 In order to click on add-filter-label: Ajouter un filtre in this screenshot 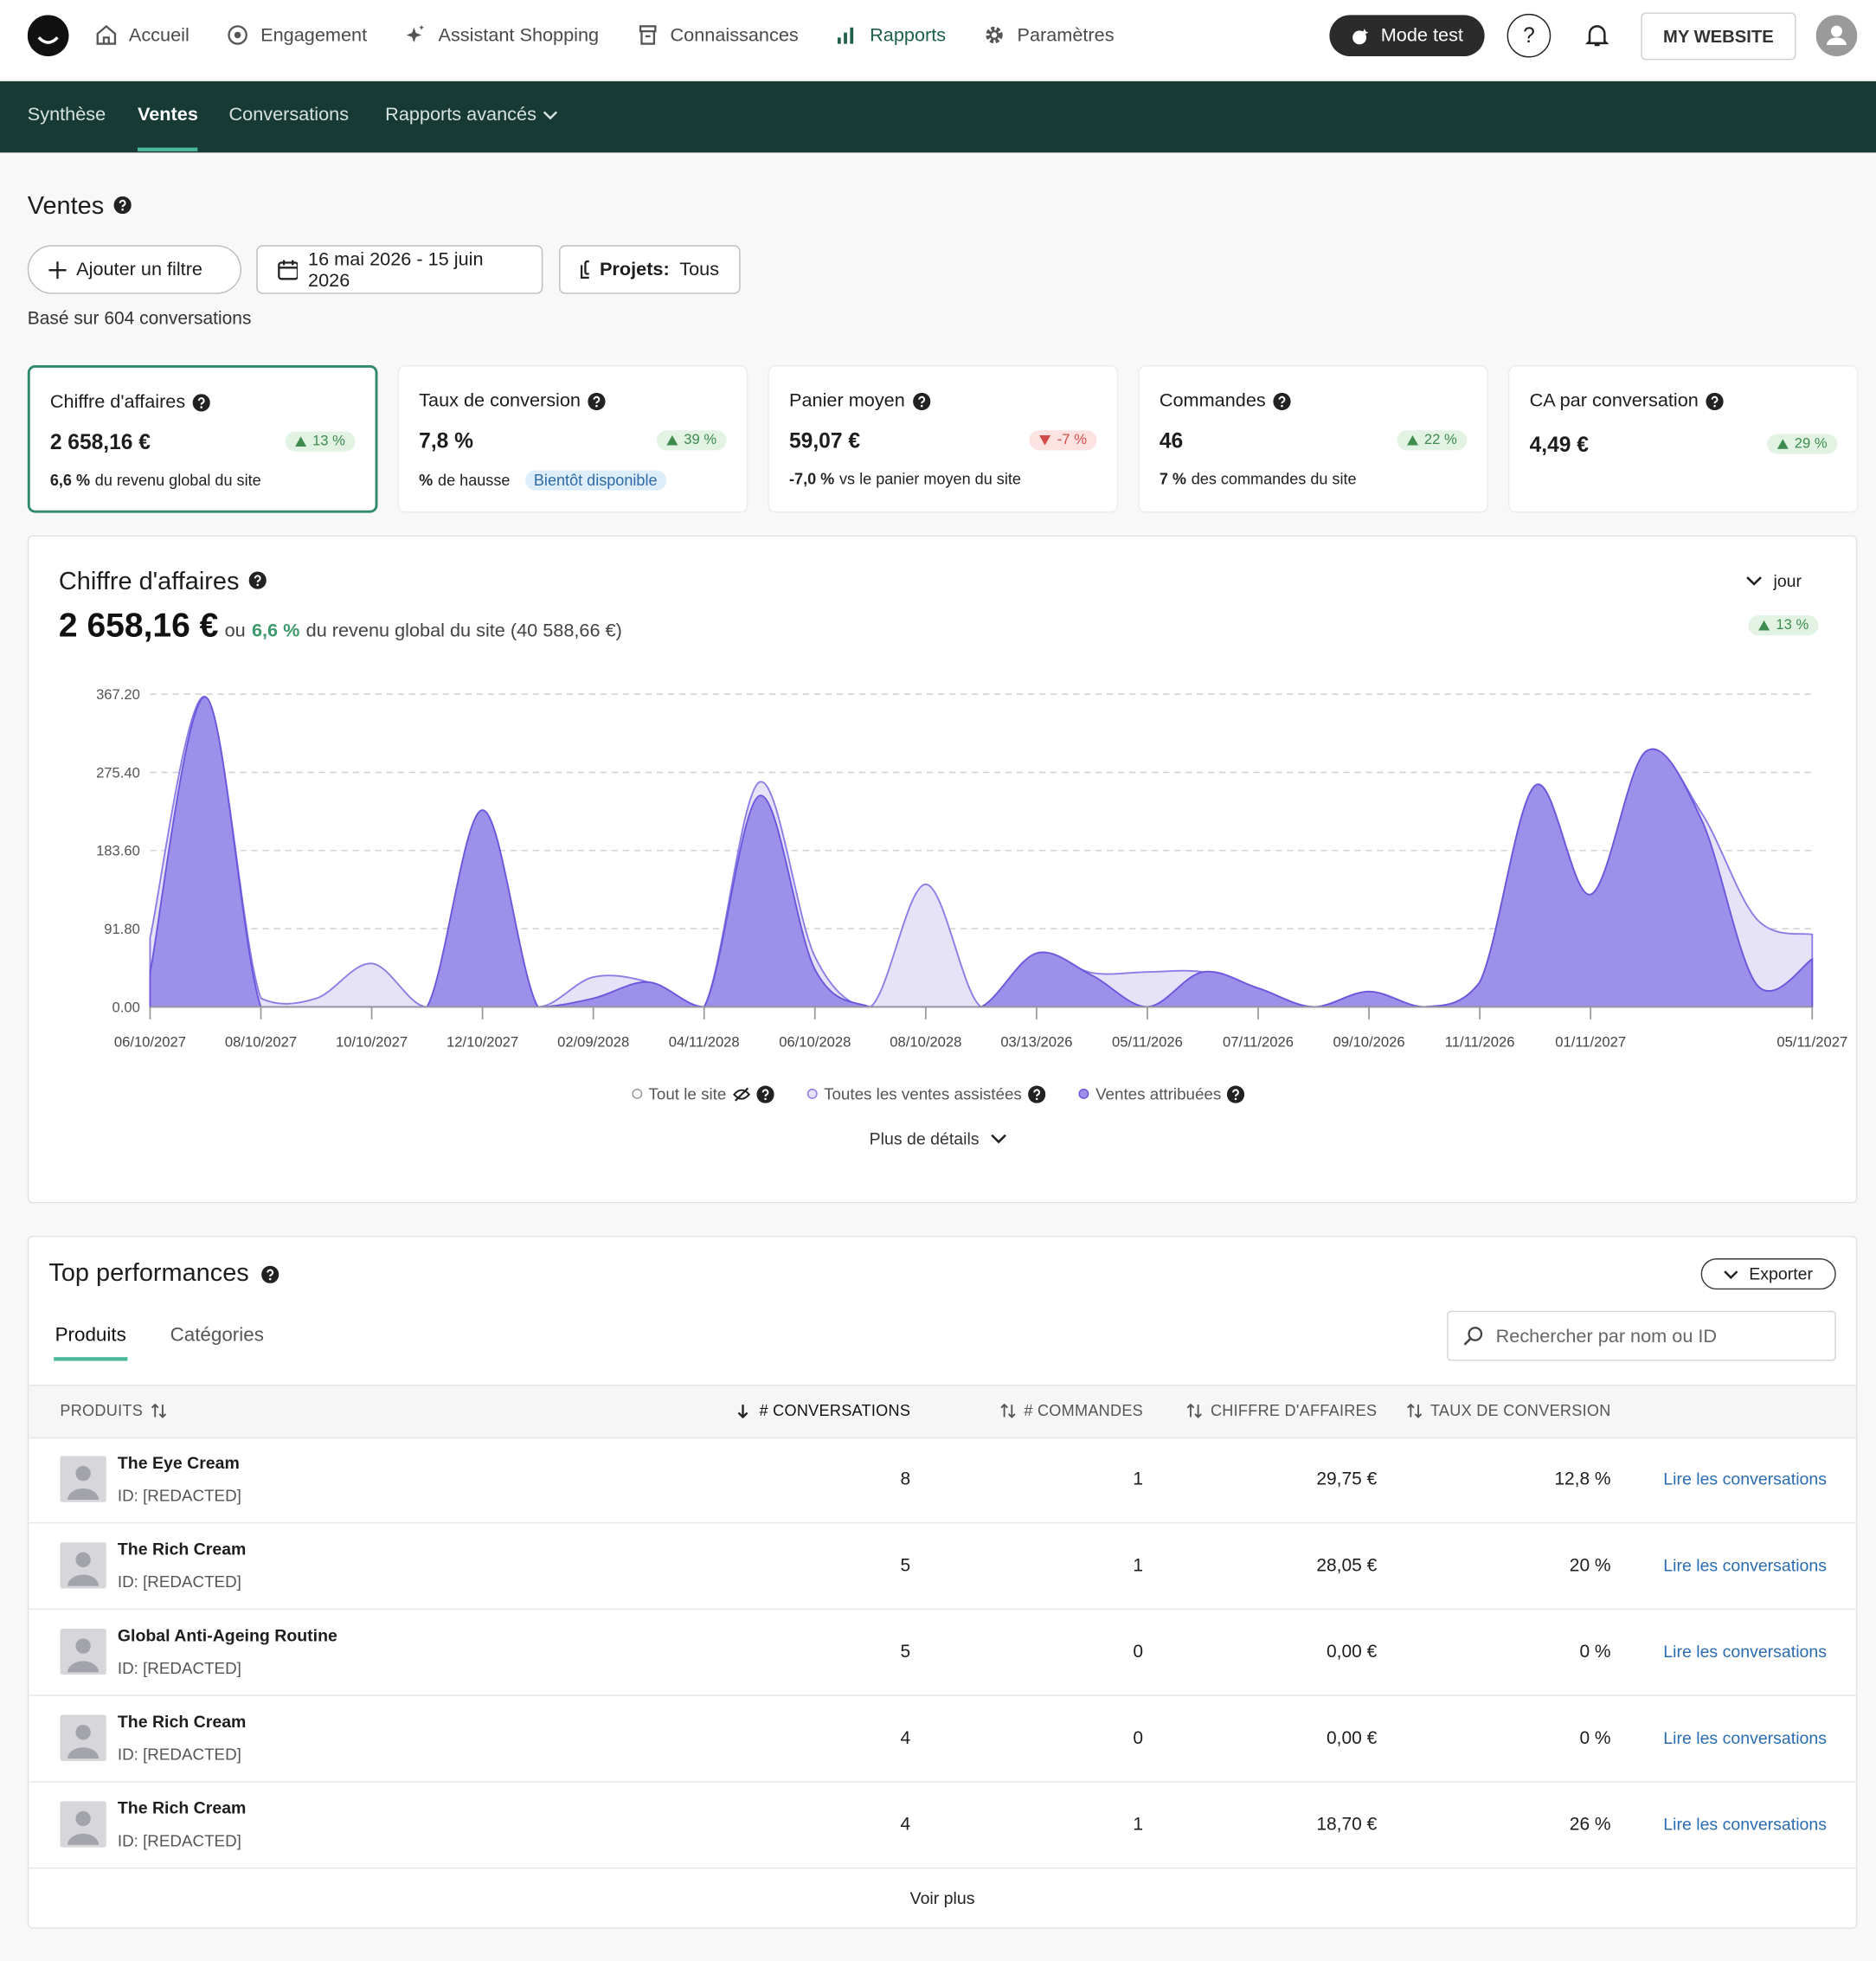, I will do `click(139, 269)`.